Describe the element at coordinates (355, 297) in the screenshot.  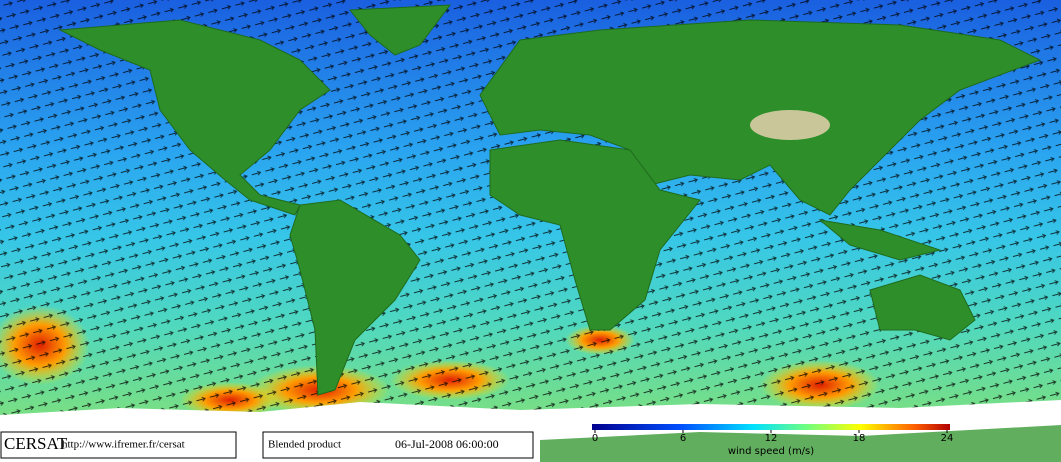
I see `south-america` at that location.